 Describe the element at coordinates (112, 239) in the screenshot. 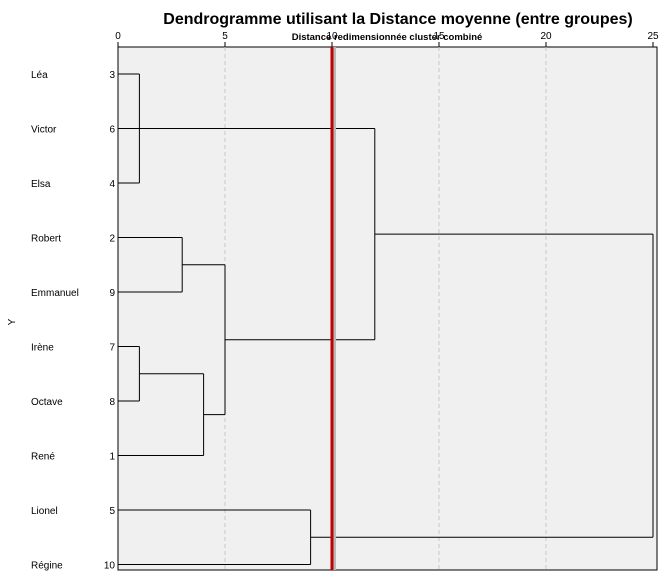

I see `leaf-id: 2` at that location.